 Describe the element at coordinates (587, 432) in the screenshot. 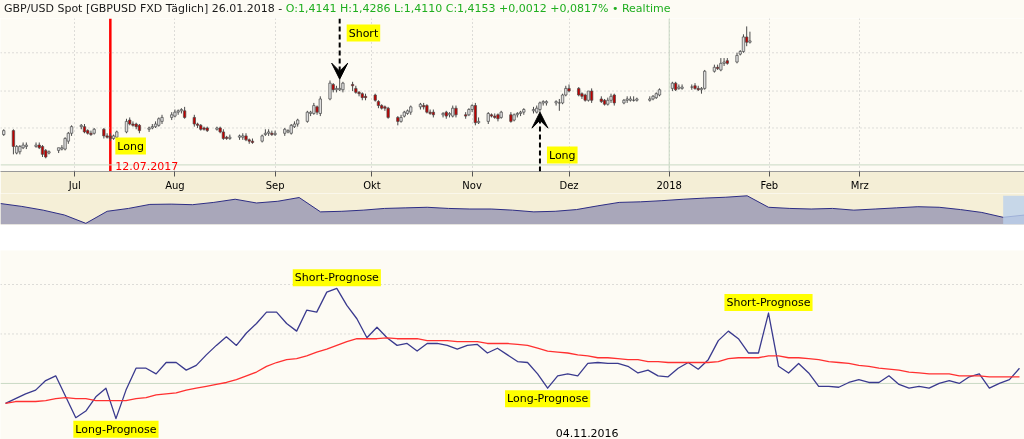

I see `text: 04.11.2016` at that location.